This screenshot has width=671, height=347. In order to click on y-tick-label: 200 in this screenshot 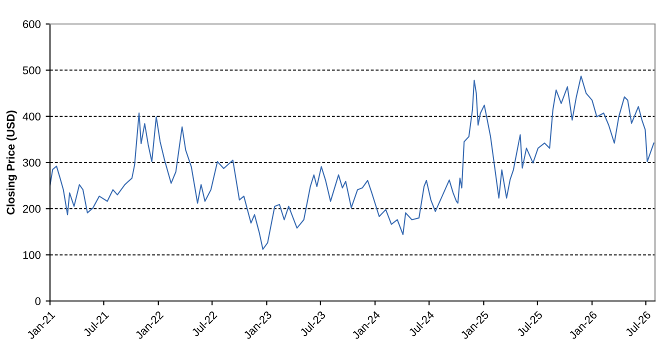, I will do `click(31, 208)`.